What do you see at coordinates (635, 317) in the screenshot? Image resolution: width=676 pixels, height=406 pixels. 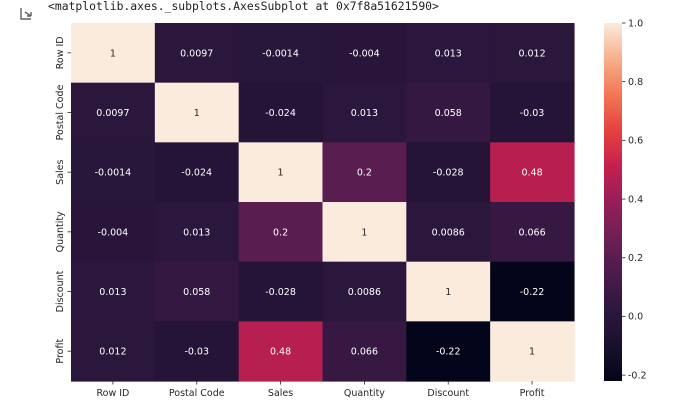 I see `colorbar-tick-label: 0.0` at bounding box center [635, 317].